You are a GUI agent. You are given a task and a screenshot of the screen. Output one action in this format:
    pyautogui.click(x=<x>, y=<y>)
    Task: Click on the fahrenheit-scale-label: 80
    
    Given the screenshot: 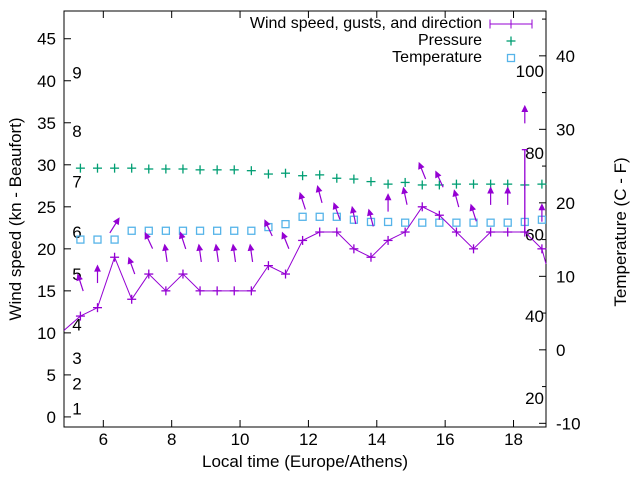 What is the action you would take?
    pyautogui.click(x=534, y=153)
    